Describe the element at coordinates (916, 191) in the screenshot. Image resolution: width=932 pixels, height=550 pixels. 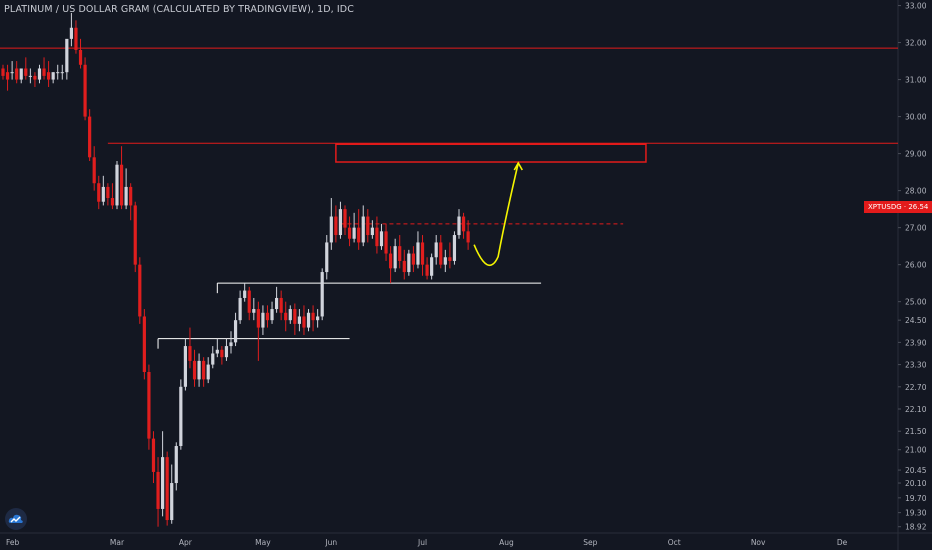
I see `price-tick-label: 28.00` at that location.